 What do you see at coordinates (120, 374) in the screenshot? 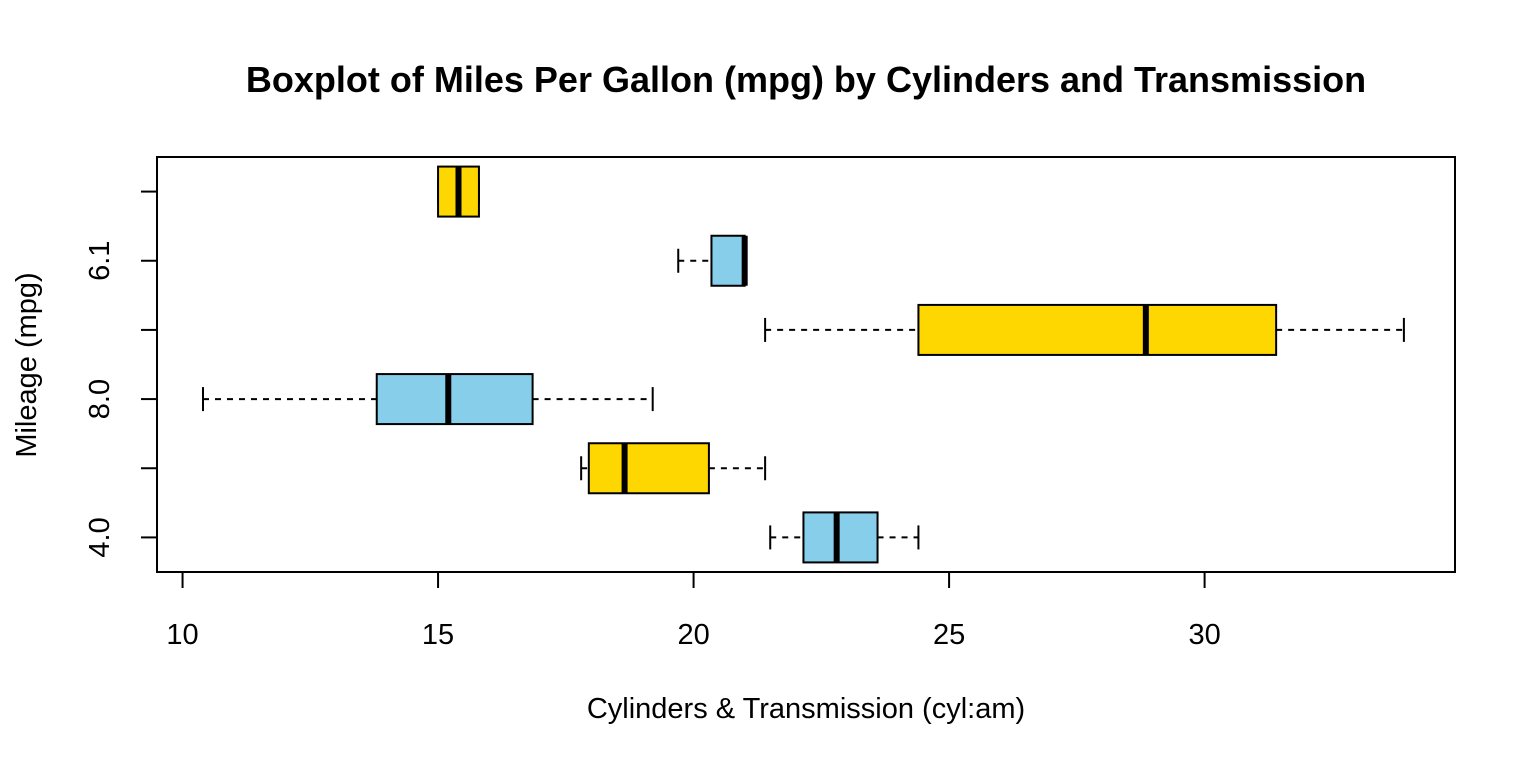
I see `y-axis: 4.0 8.0 6.1` at bounding box center [120, 374].